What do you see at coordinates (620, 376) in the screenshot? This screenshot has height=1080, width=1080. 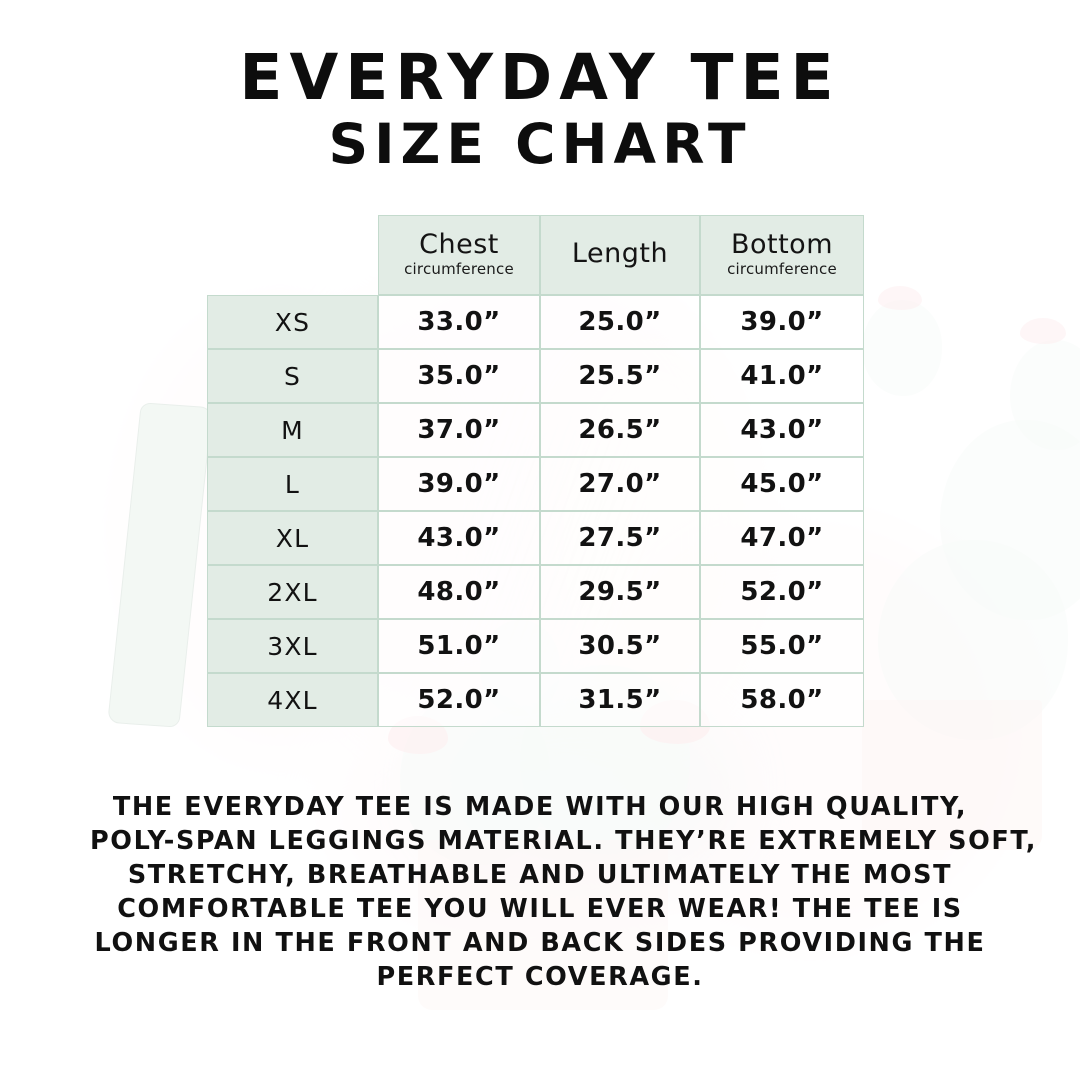 I see `length-value: 25.5”` at bounding box center [620, 376].